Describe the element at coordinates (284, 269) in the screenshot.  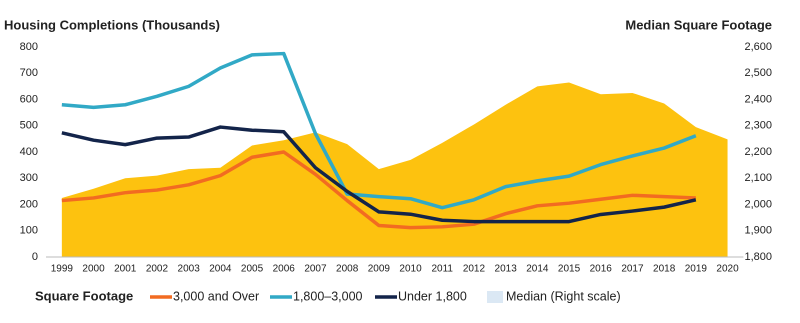
I see `x-tick-label: 2006` at that location.